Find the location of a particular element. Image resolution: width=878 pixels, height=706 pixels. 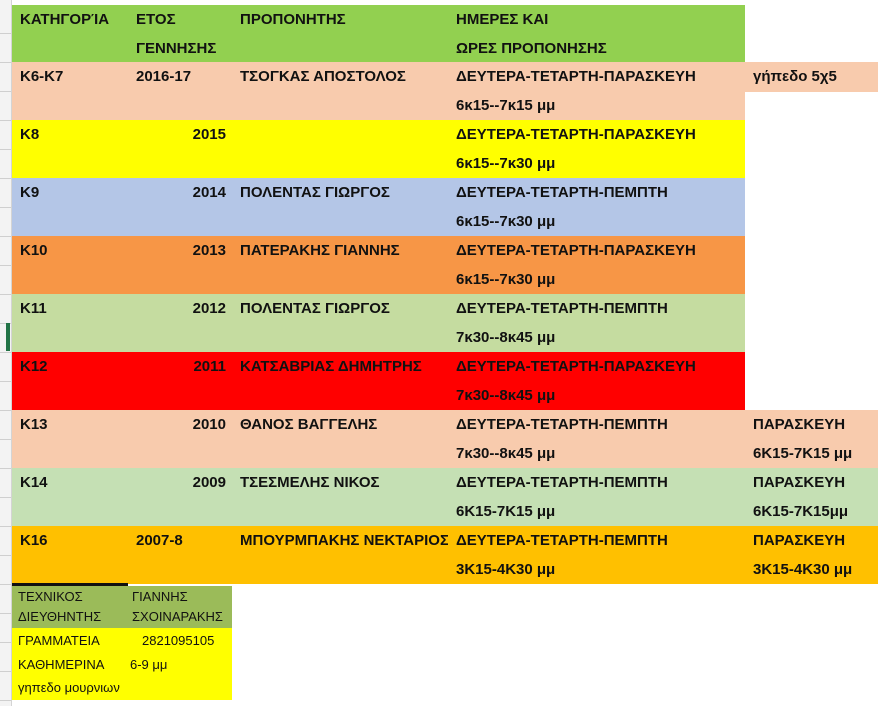

schedule-cell: ΔΕΥΤΕΡΑ-ΤΕΤΑΡΤΗ-ΠΑΡΑΣΚΕΥΗ 6κ15--7κ15 μμ is located at coordinates (596, 91).